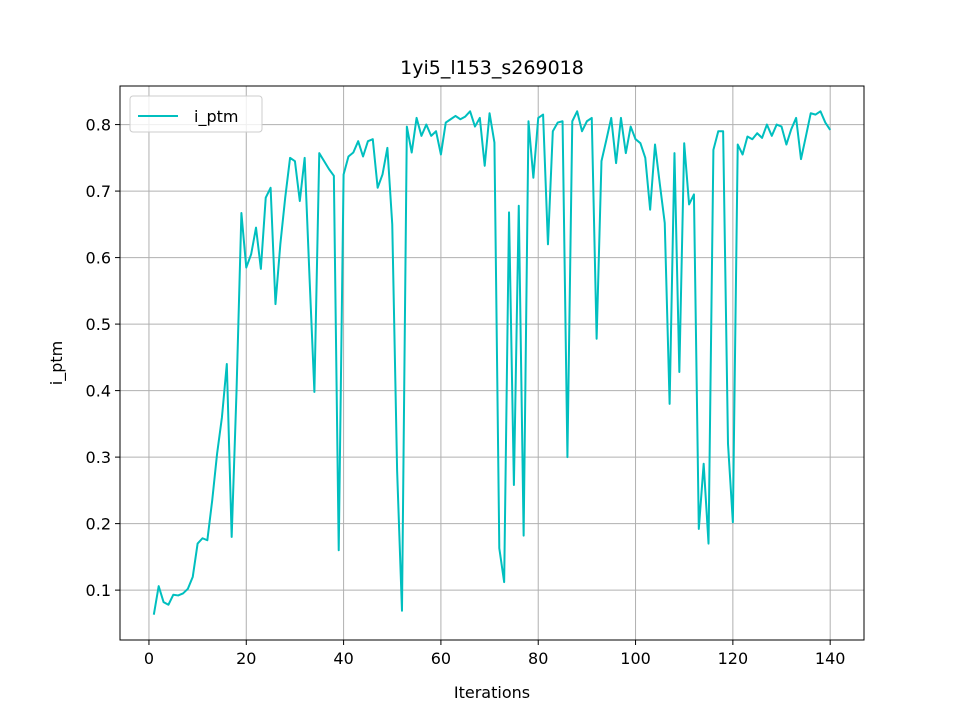 This screenshot has height=720, width=960. I want to click on y-tick-label: 0.4, so click(98, 391).